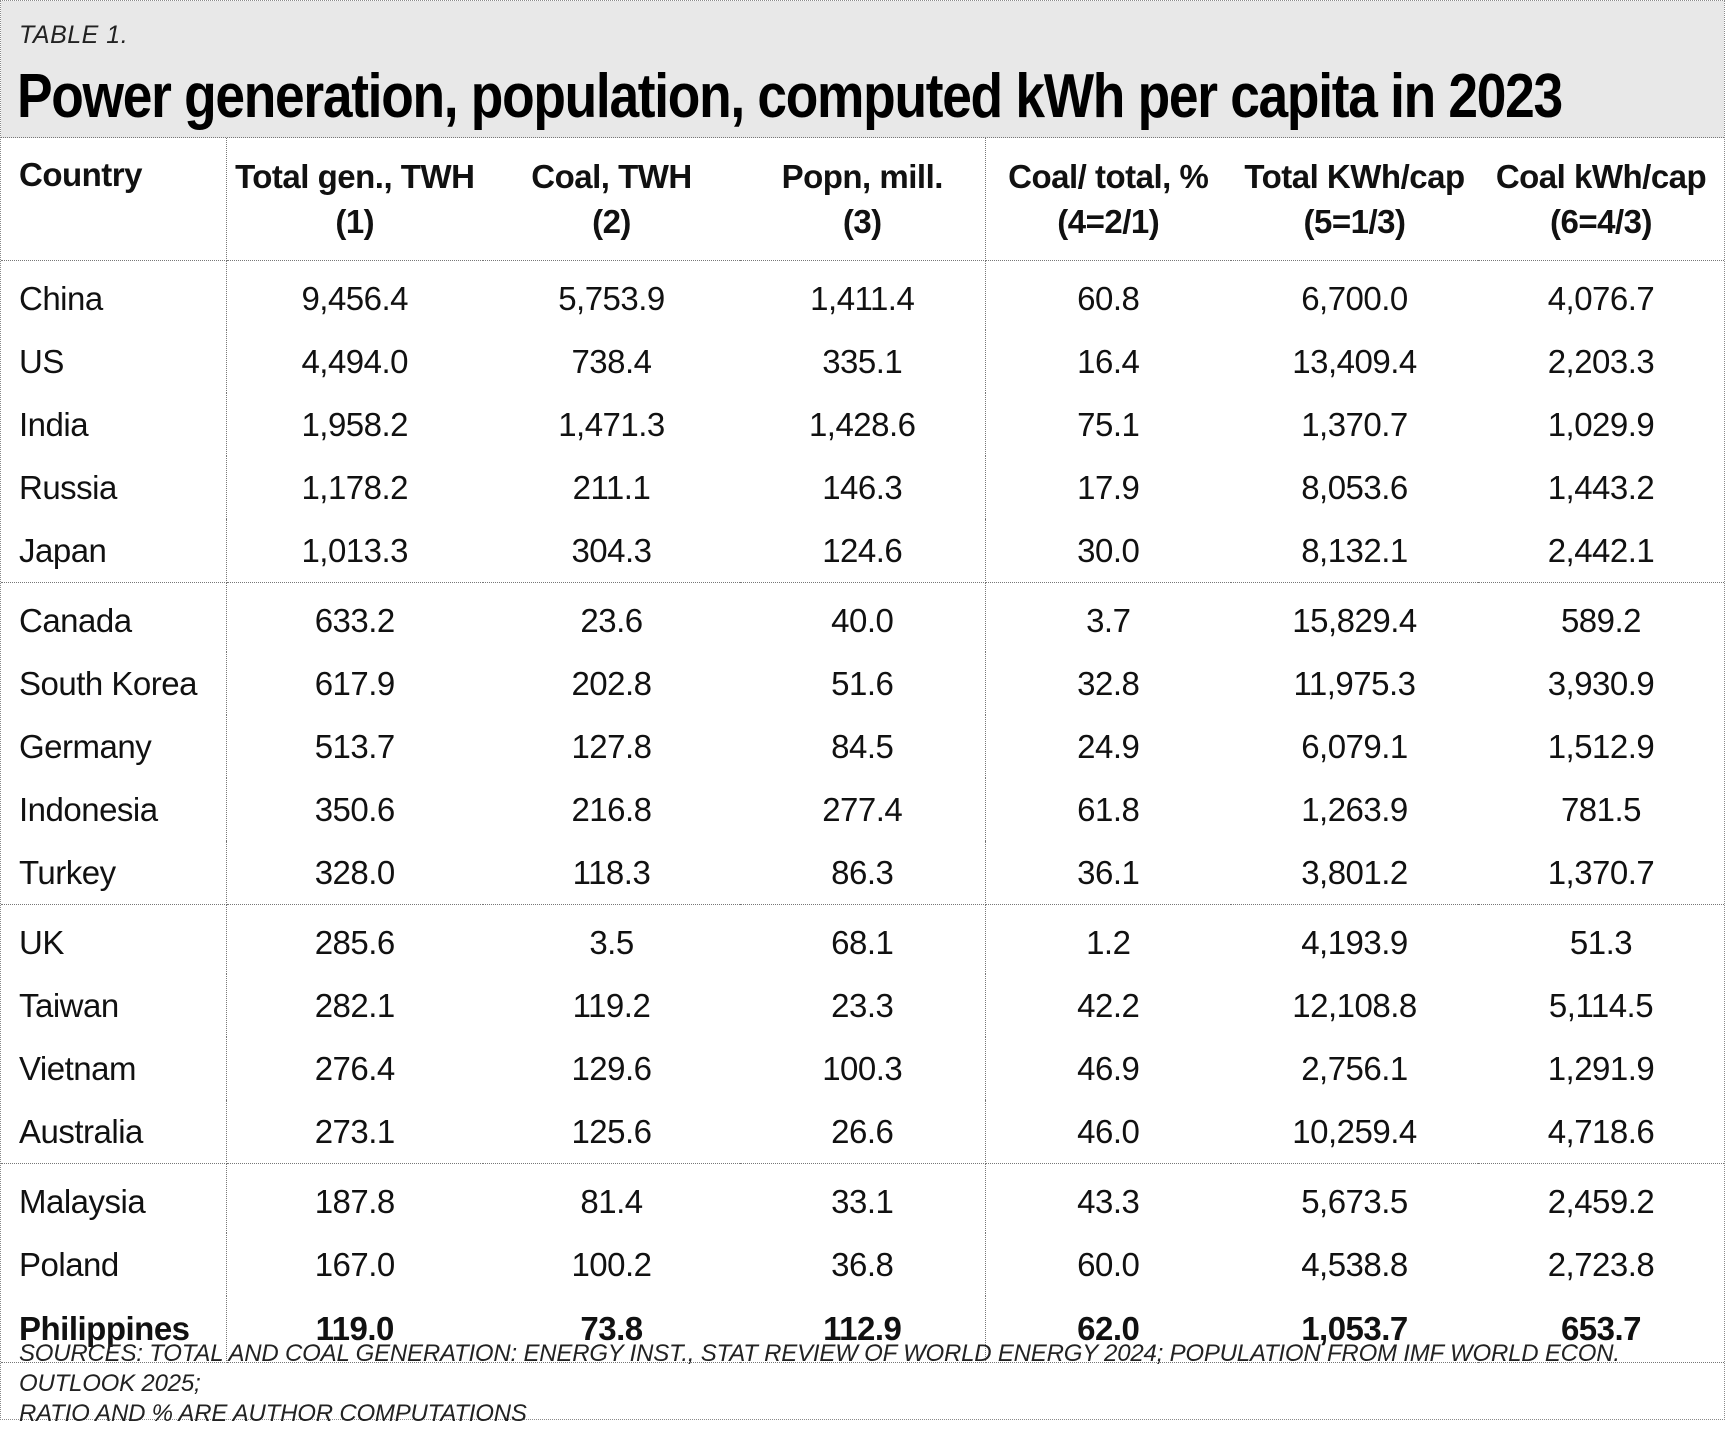 The image size is (1725, 1429). What do you see at coordinates (1108, 809) in the screenshot?
I see `cell-coal-share: 61.8` at bounding box center [1108, 809].